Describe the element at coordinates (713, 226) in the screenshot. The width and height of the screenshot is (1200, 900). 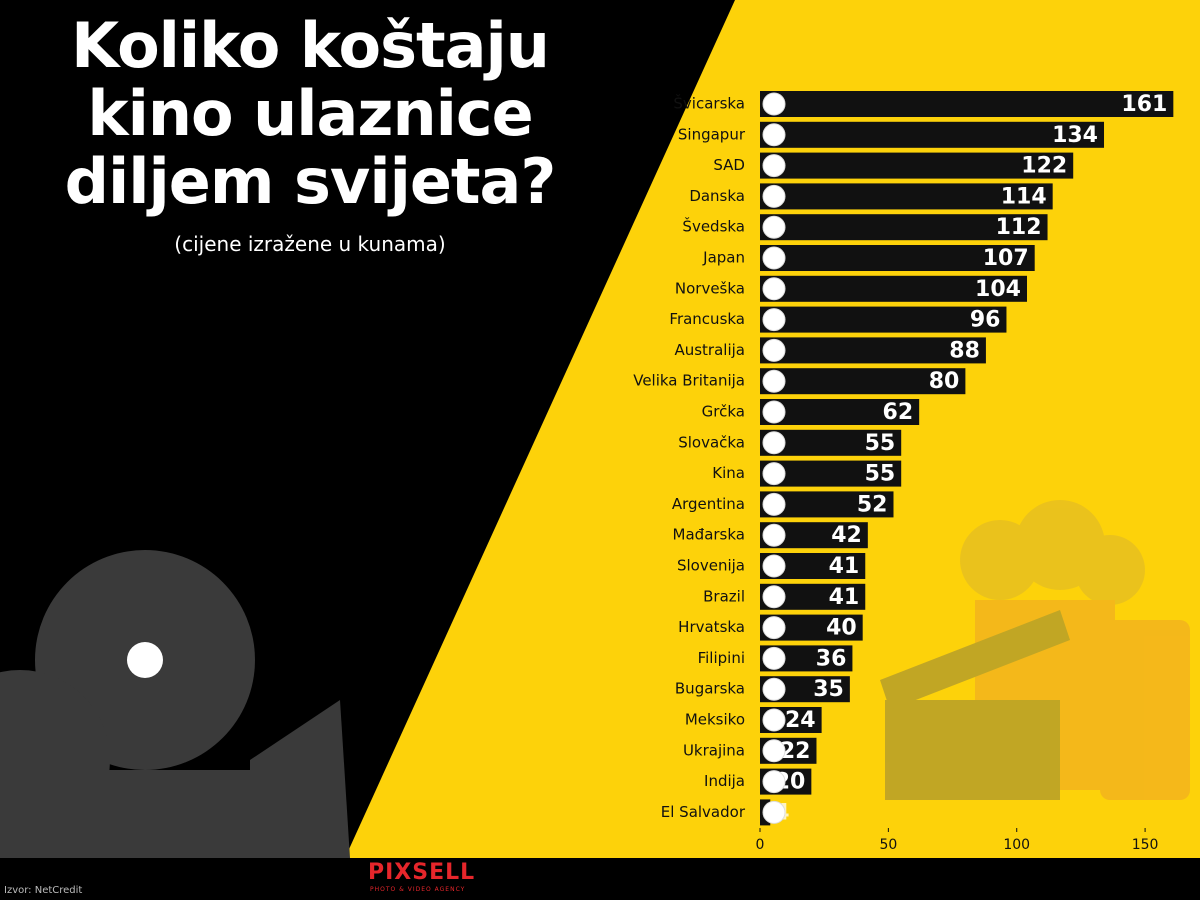
I see `category-label: Švedska` at that location.